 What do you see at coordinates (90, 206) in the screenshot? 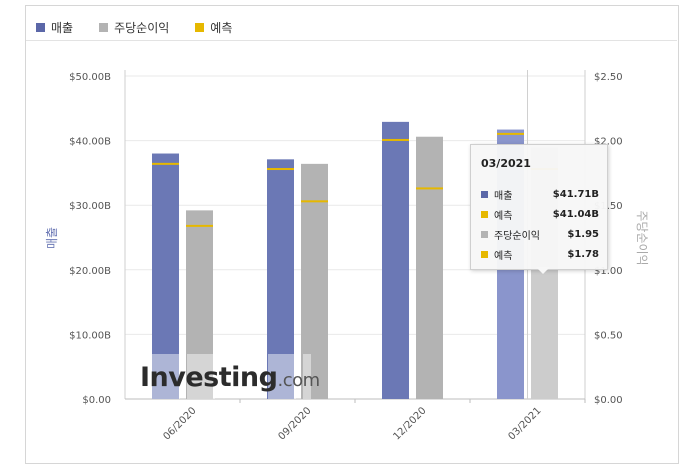
I see `y-tick-label: $30.00B` at bounding box center [90, 206].